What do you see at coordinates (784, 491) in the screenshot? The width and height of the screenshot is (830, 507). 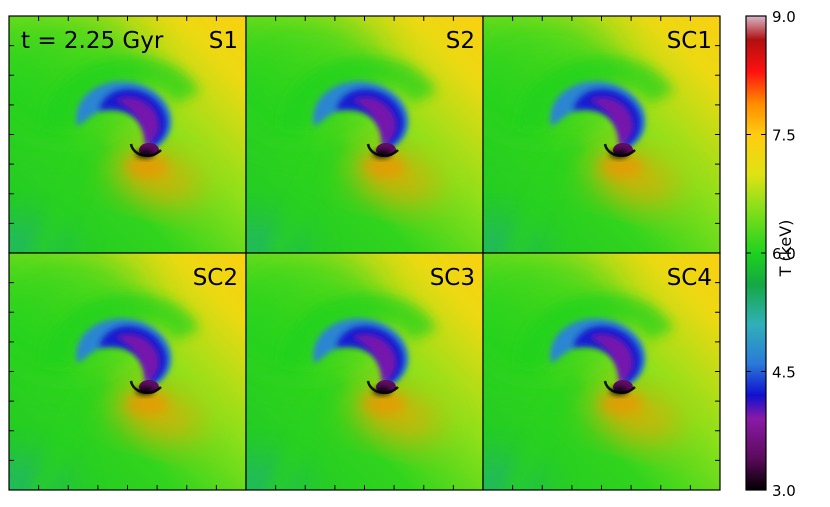 I see `colorbar-tick-label: 3.0` at bounding box center [784, 491].